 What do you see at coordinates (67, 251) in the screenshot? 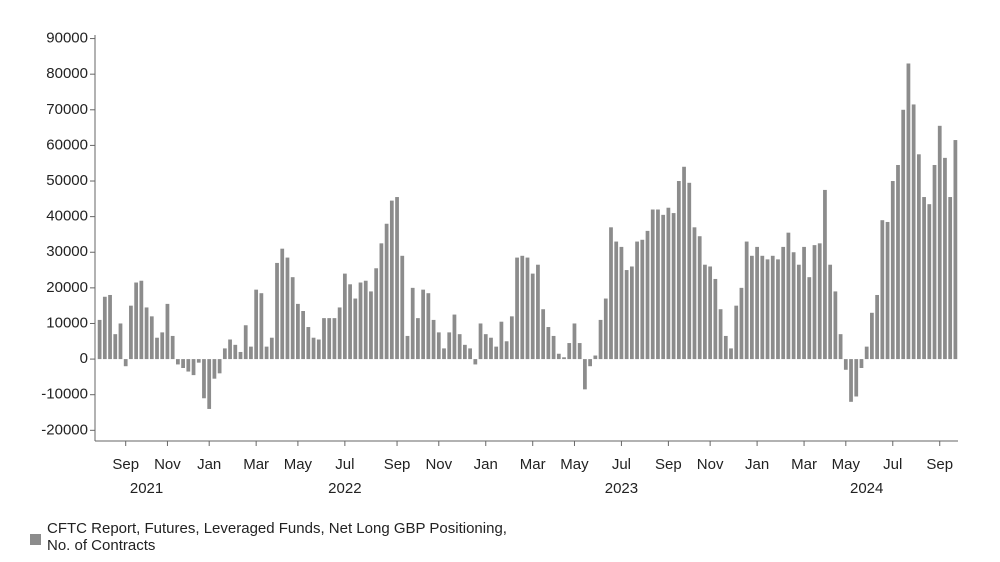
I see `y-tick-label: 30000` at bounding box center [67, 251].